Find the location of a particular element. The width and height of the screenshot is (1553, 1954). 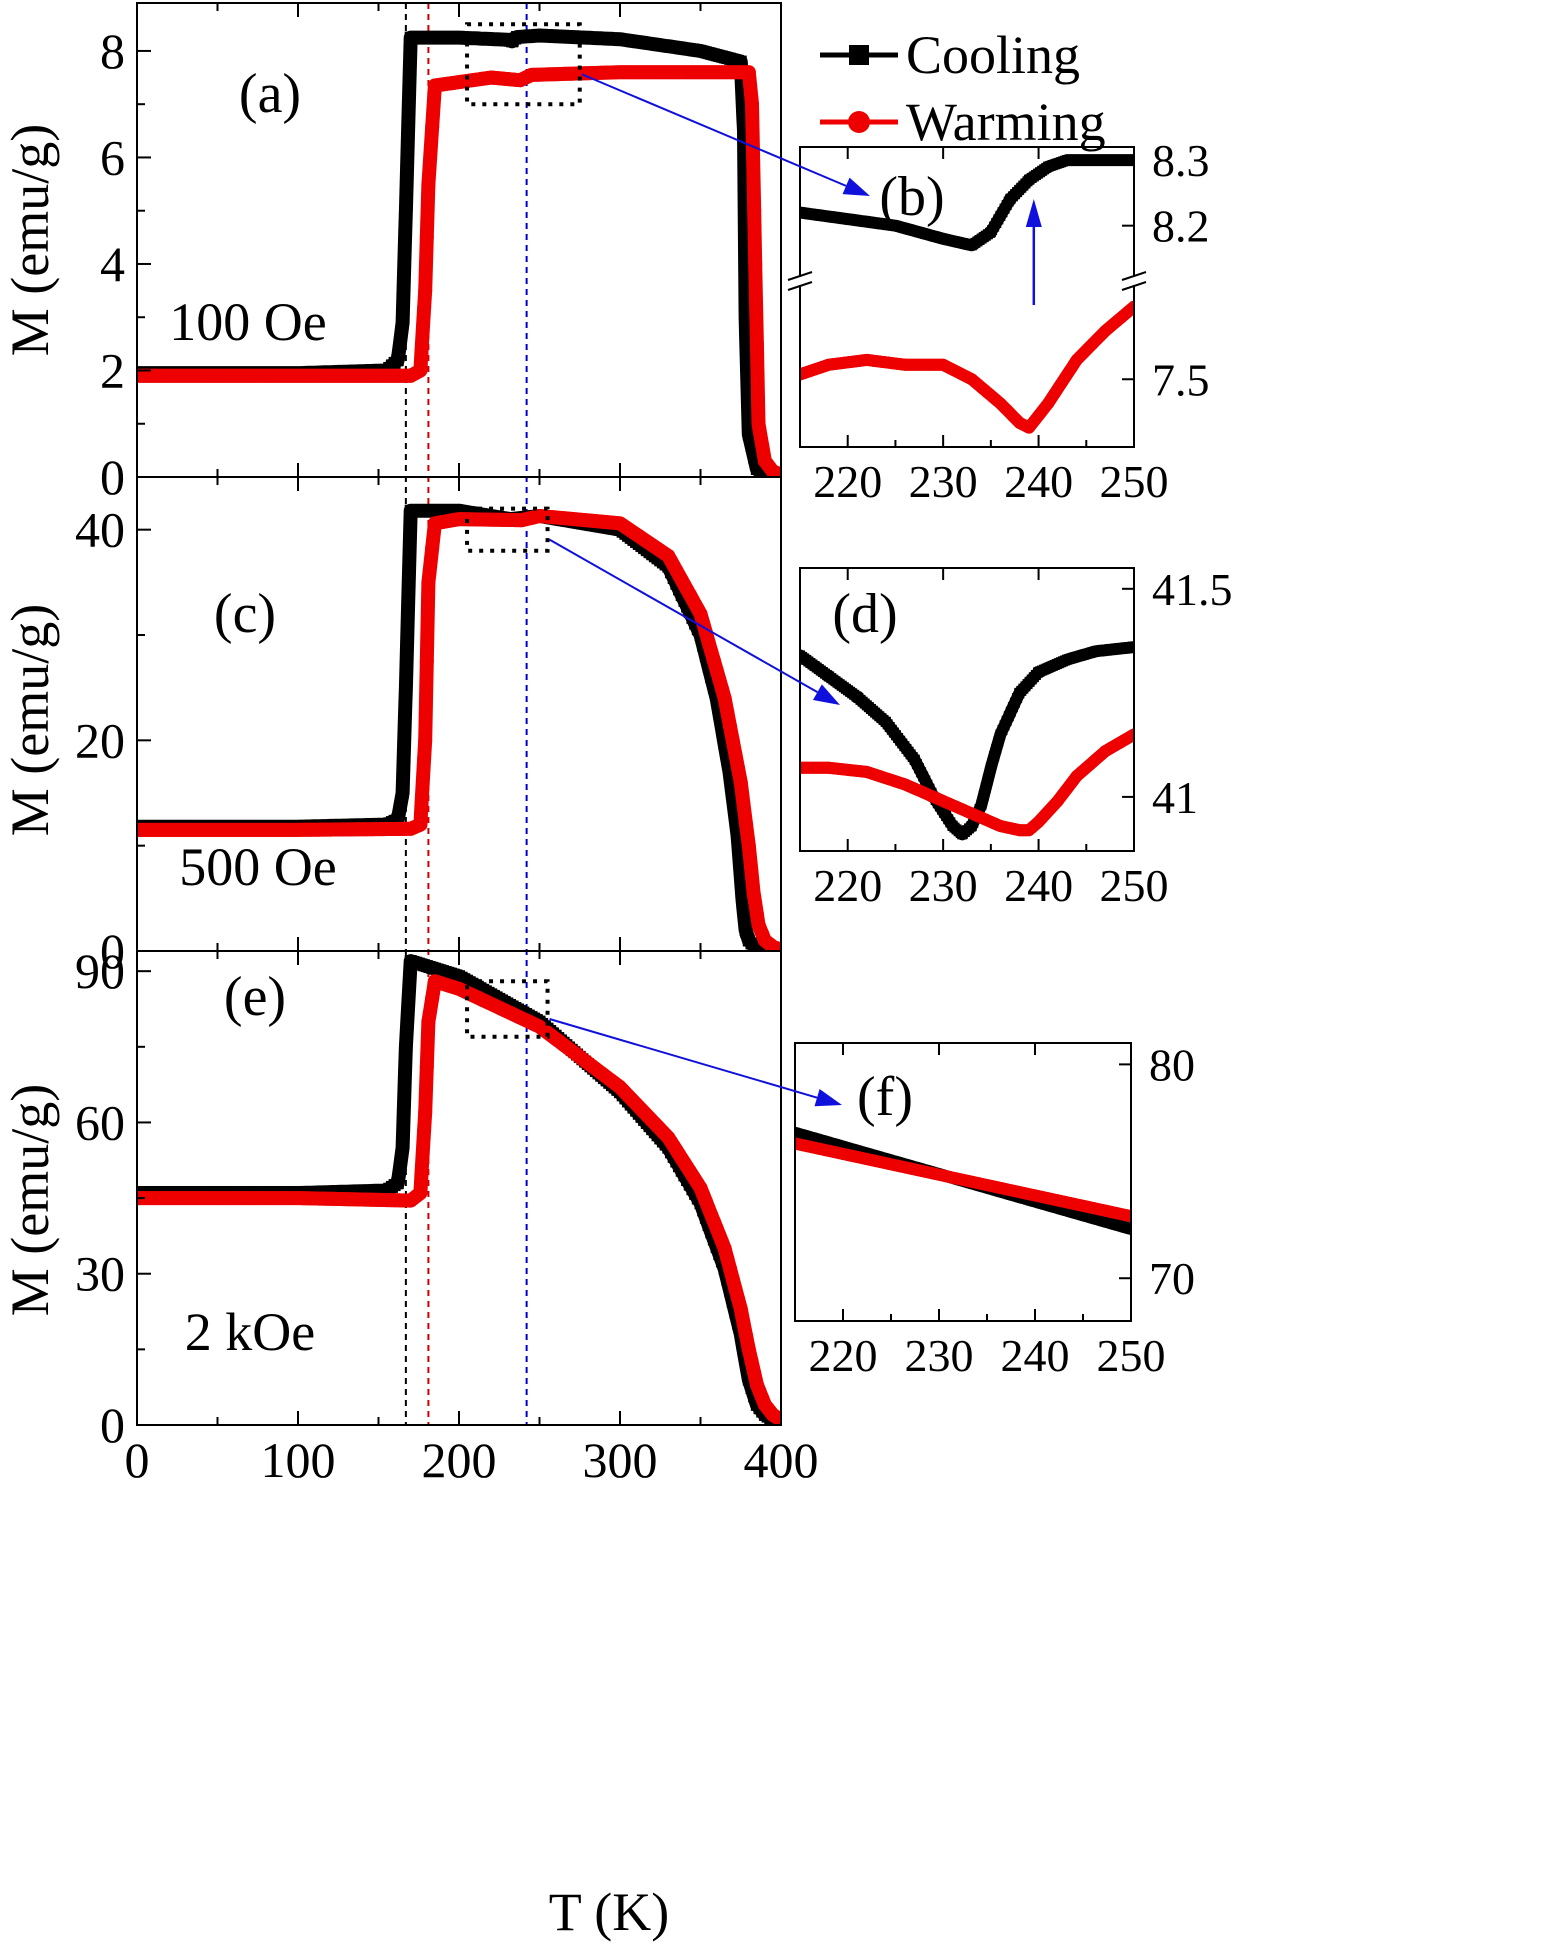

inset-frame-upper is located at coordinates (967, 211).